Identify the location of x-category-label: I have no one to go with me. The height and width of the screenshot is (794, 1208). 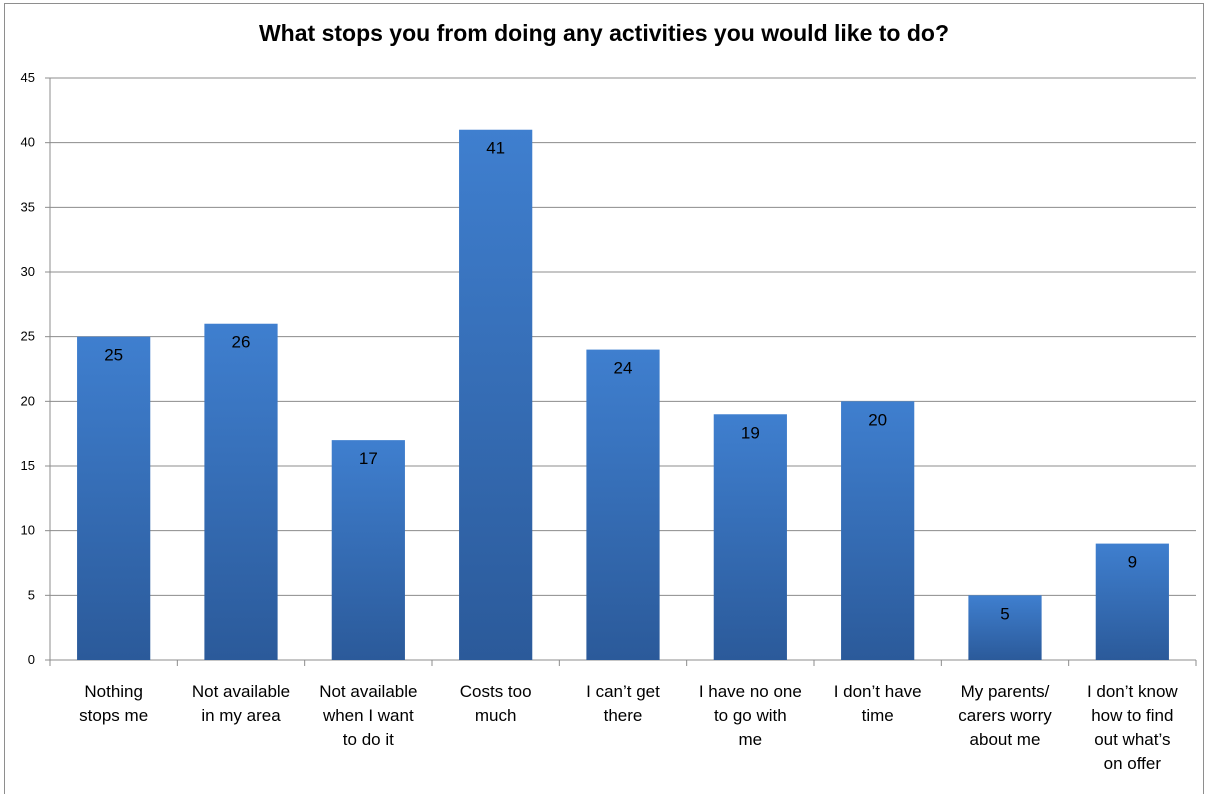
(750, 715).